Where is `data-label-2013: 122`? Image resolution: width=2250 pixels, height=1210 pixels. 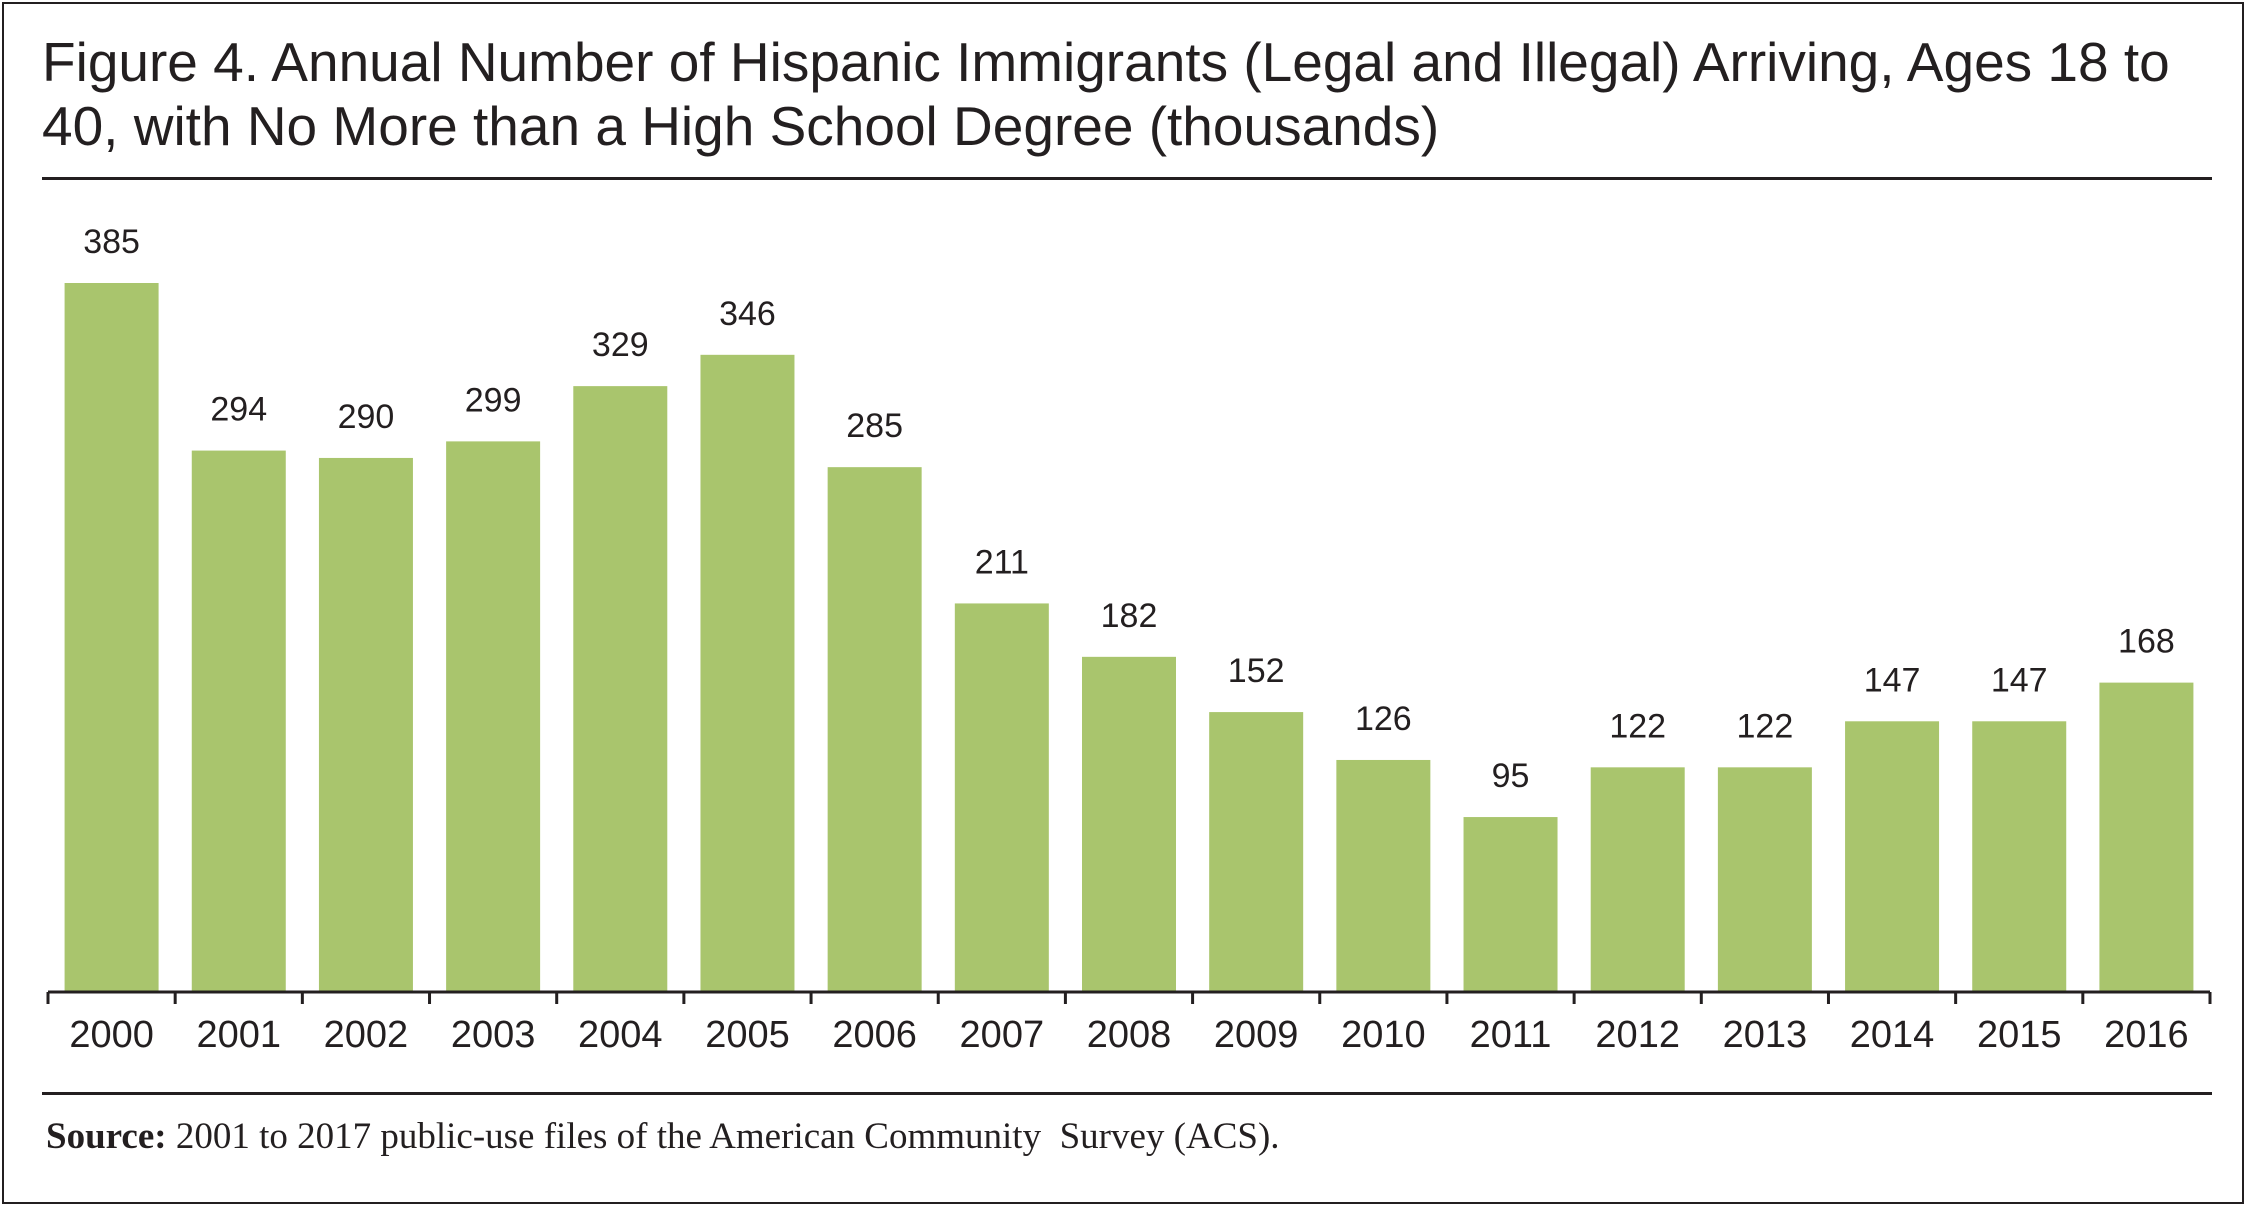 data-label-2013: 122 is located at coordinates (1765, 726).